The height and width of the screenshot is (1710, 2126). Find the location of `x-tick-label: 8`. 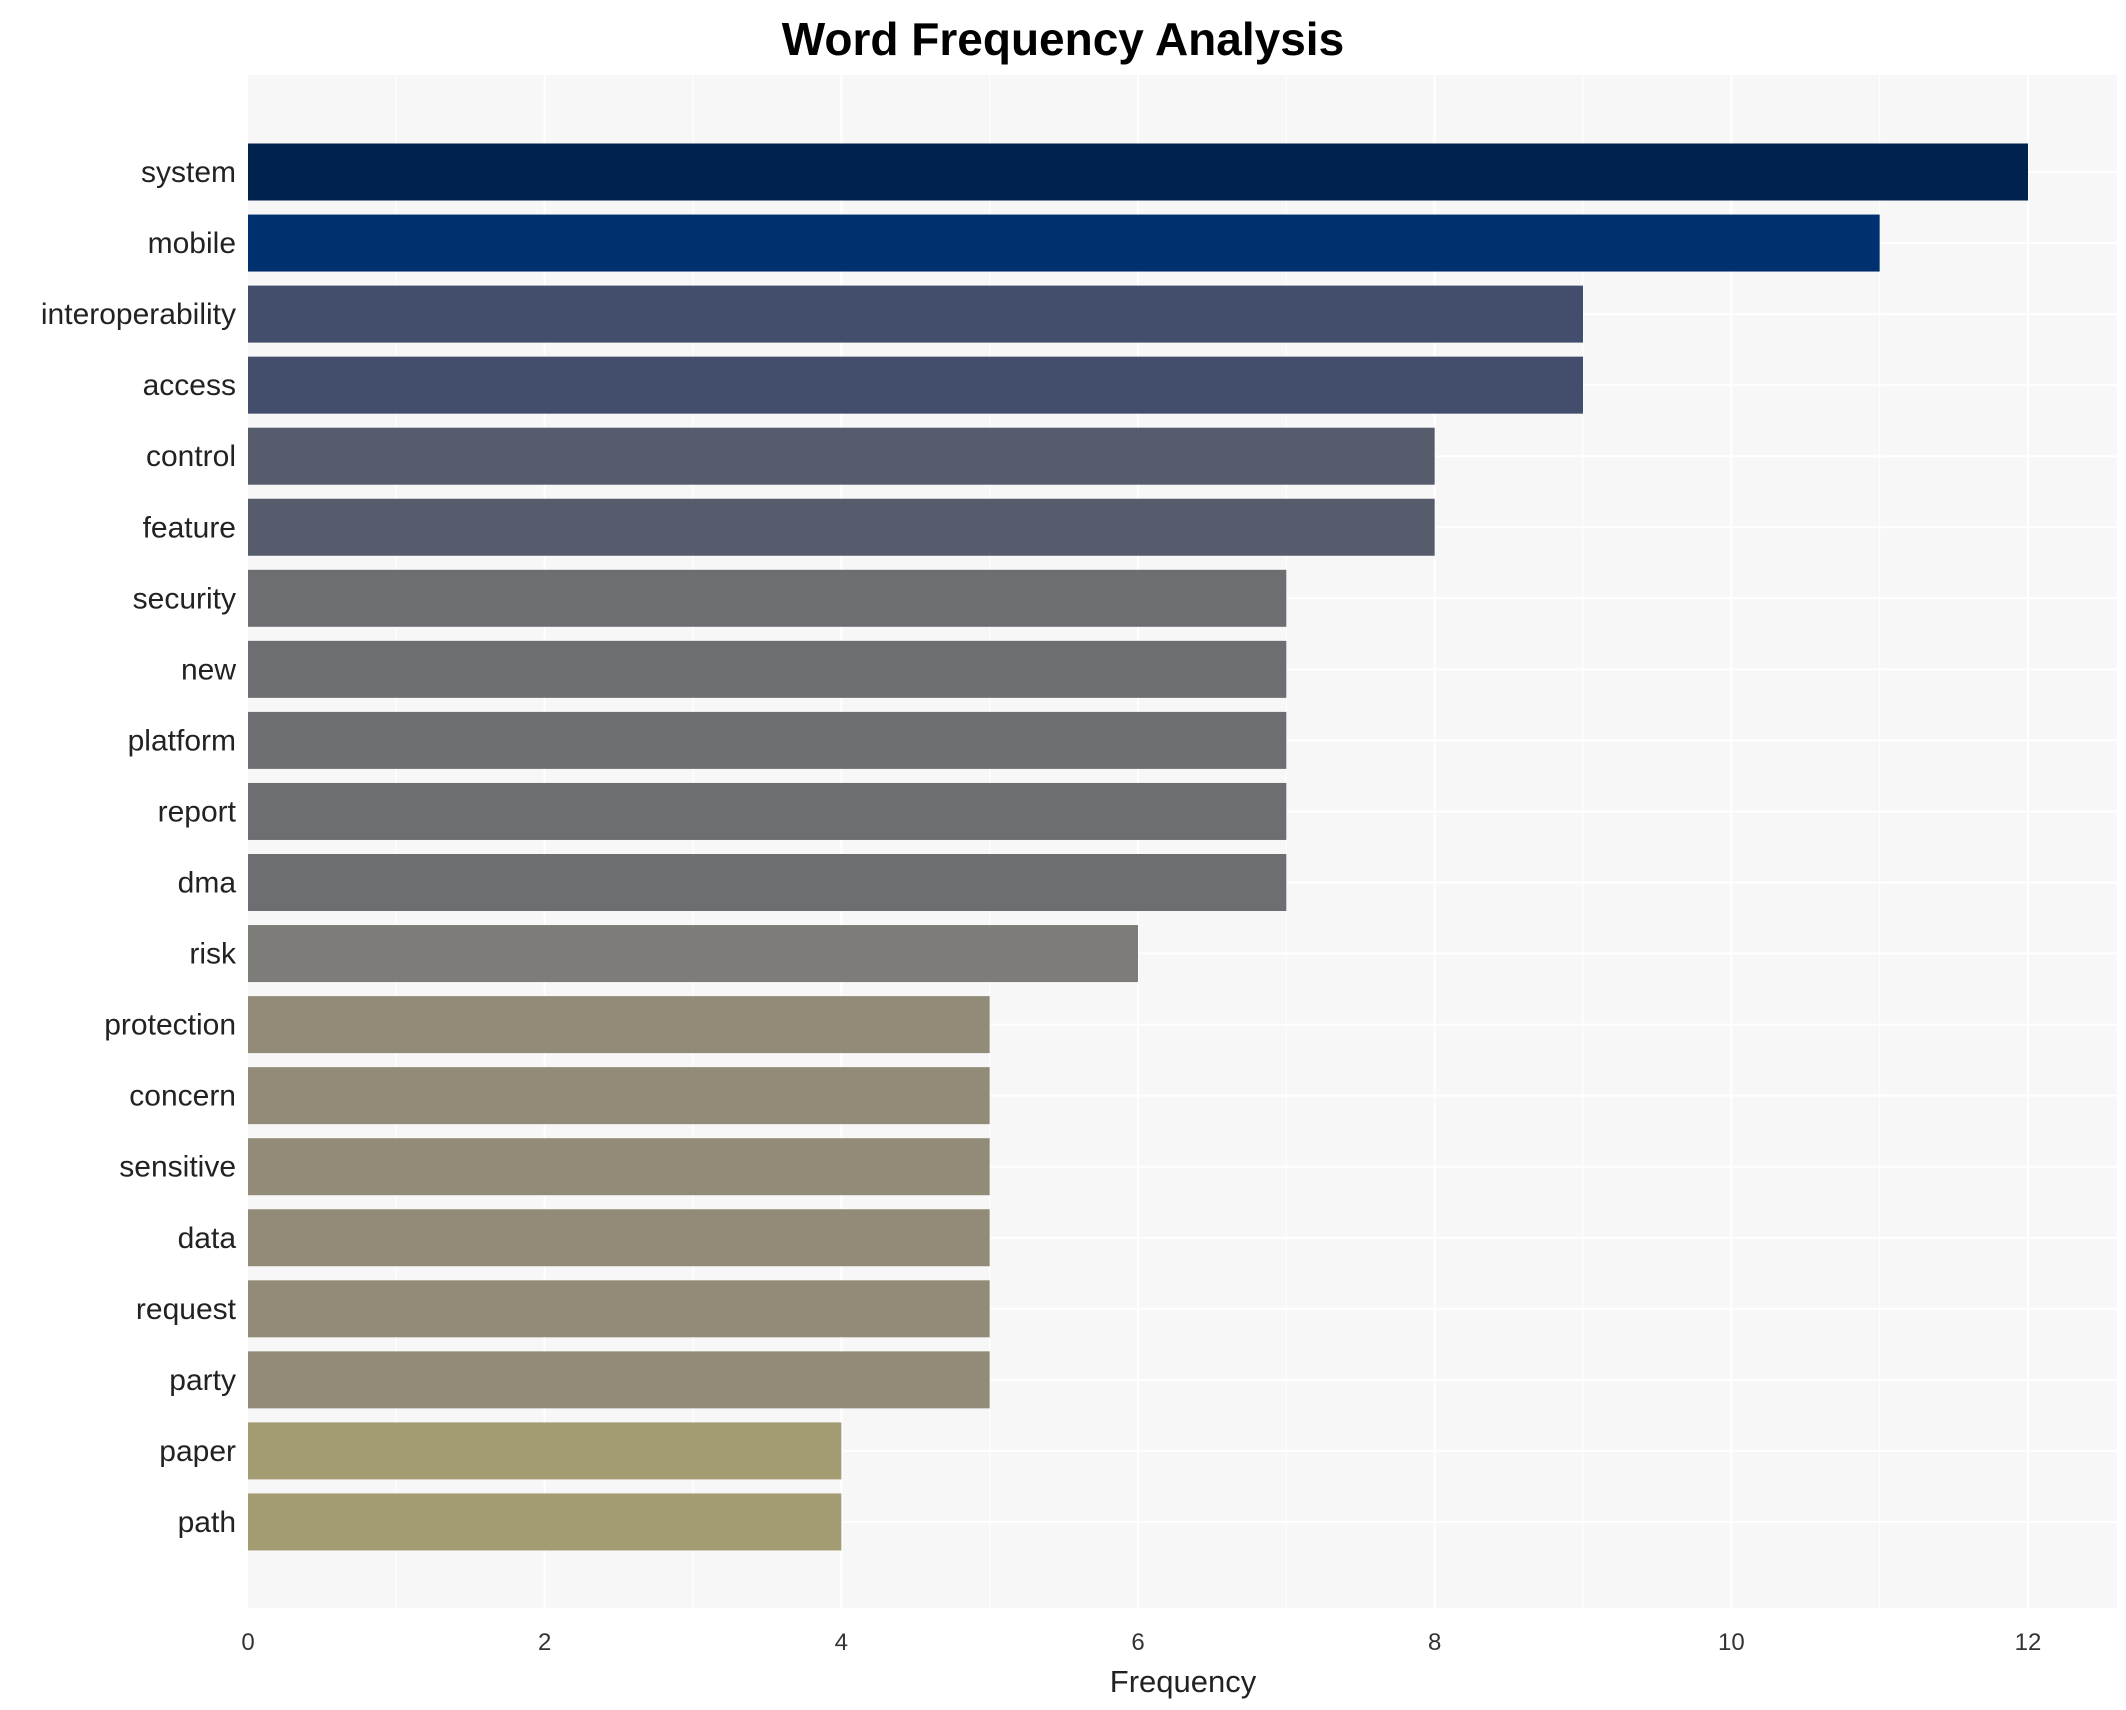

x-tick-label: 8 is located at coordinates (1434, 1642).